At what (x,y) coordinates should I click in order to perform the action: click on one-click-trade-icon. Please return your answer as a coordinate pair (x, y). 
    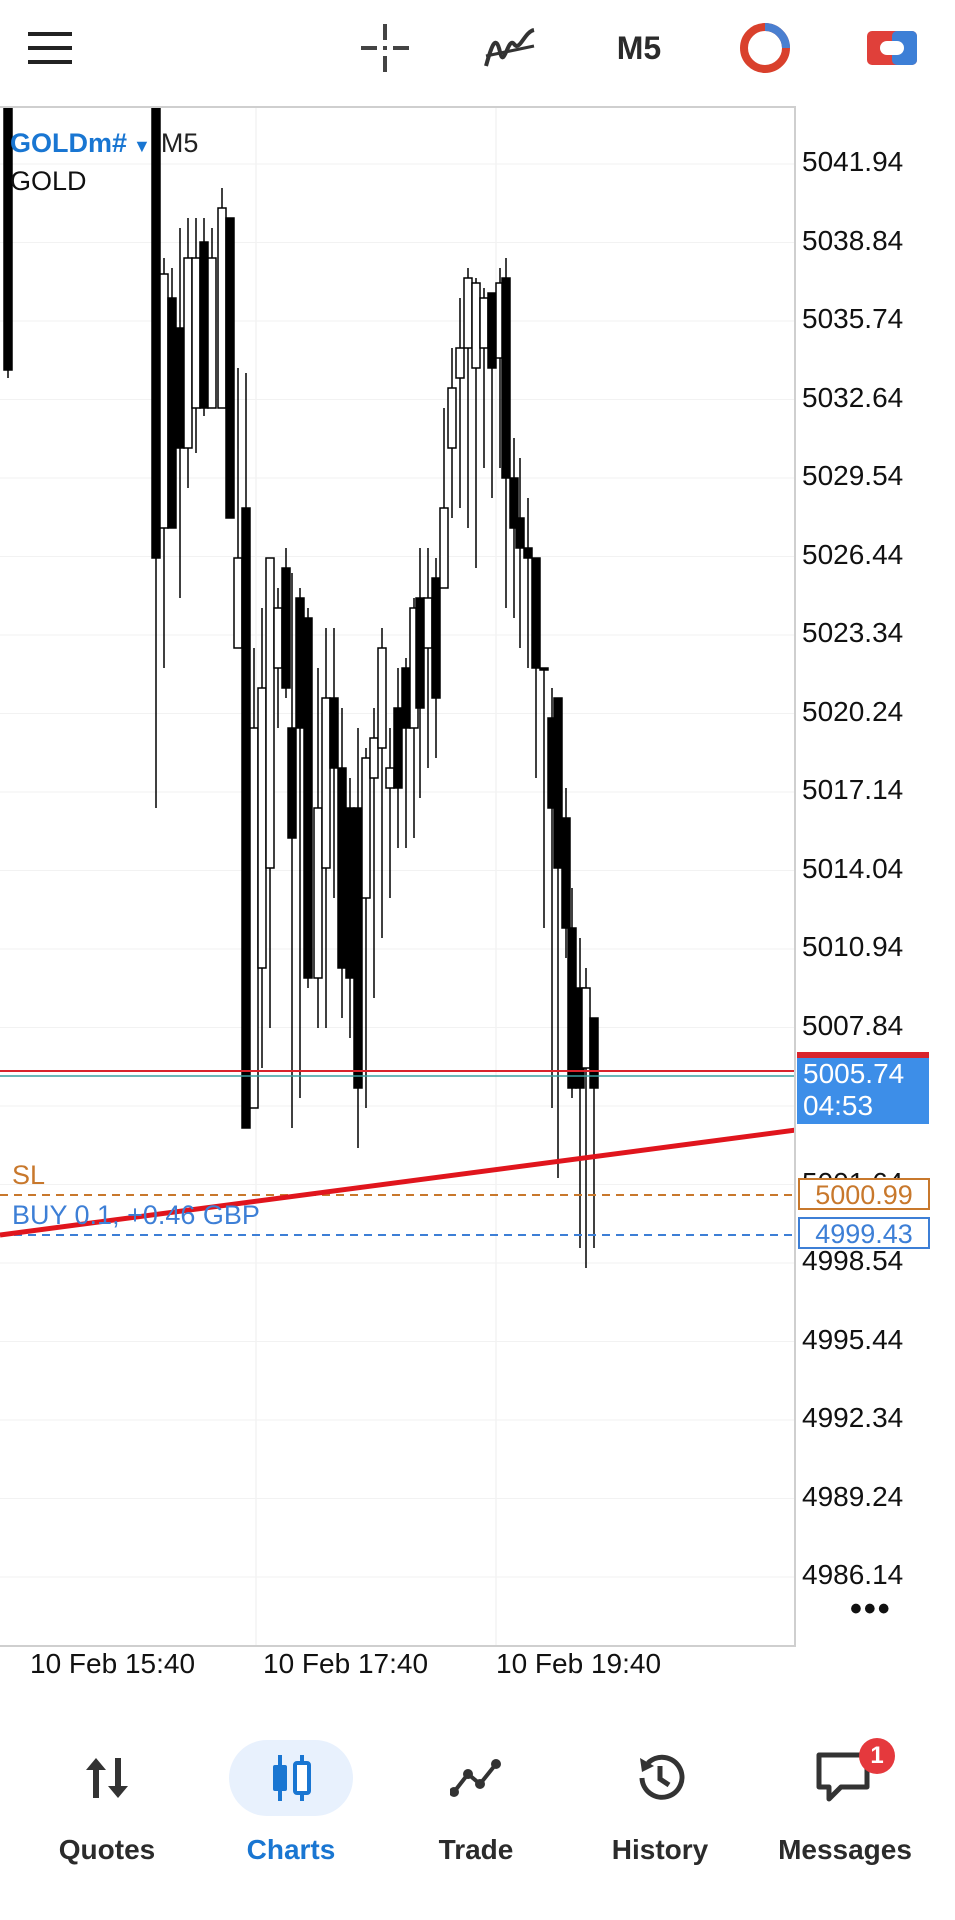
    Looking at the image, I should click on (892, 48).